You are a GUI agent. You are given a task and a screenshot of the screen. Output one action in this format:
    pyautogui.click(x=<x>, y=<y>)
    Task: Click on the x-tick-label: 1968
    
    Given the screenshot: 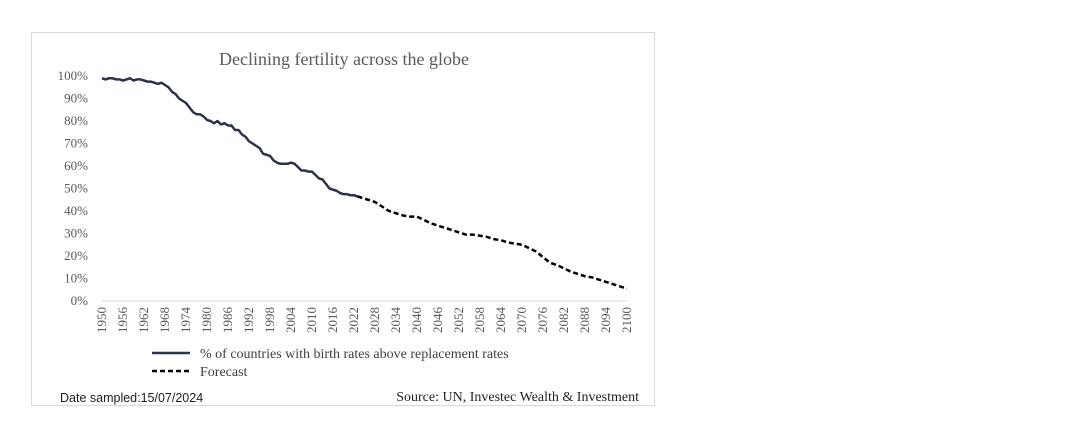 What is the action you would take?
    pyautogui.click(x=164, y=320)
    